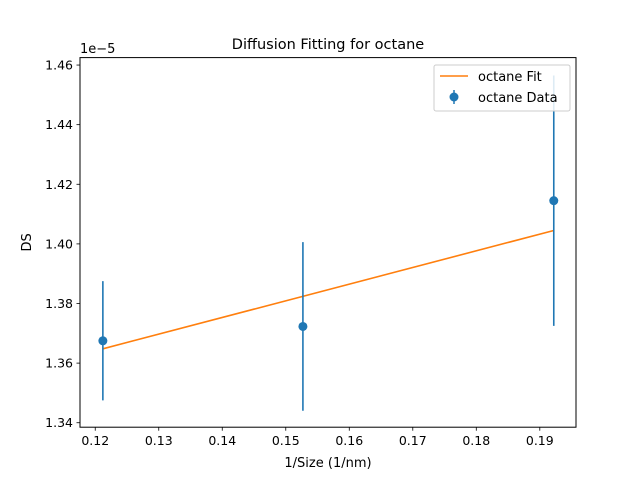 The height and width of the screenshot is (480, 640). What do you see at coordinates (159, 440) in the screenshot?
I see `x-tick-label: 0.13` at bounding box center [159, 440].